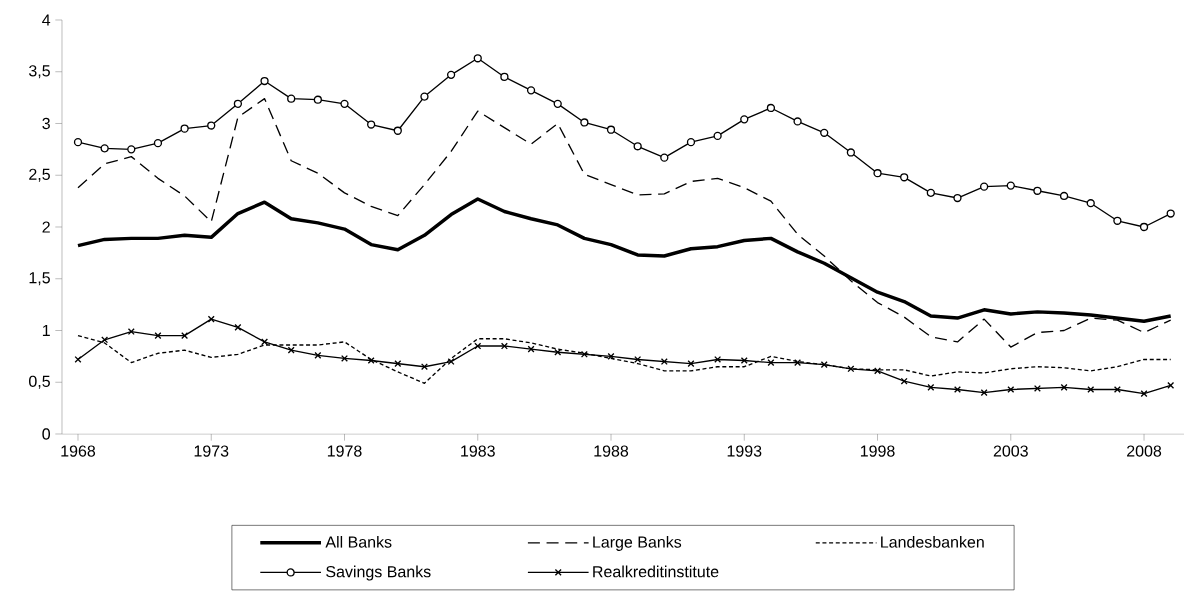 This screenshot has height=592, width=1184. What do you see at coordinates (744, 451) in the screenshot?
I see `x-tick-label: 1993` at bounding box center [744, 451].